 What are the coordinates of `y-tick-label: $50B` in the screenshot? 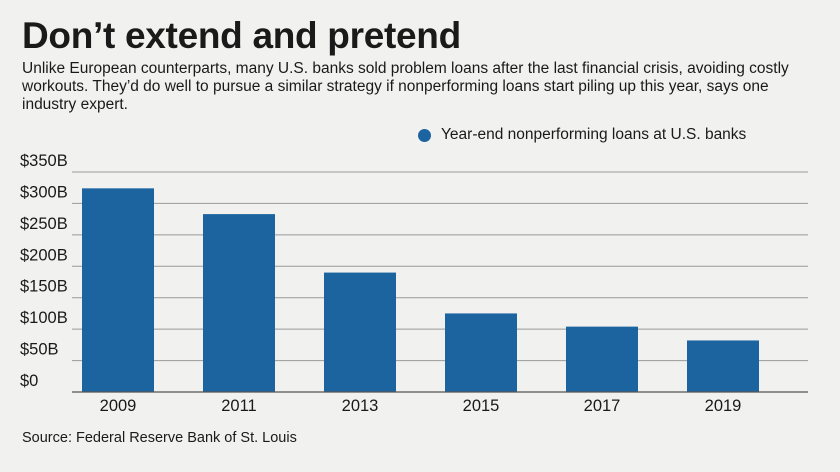 It's located at (39, 350).